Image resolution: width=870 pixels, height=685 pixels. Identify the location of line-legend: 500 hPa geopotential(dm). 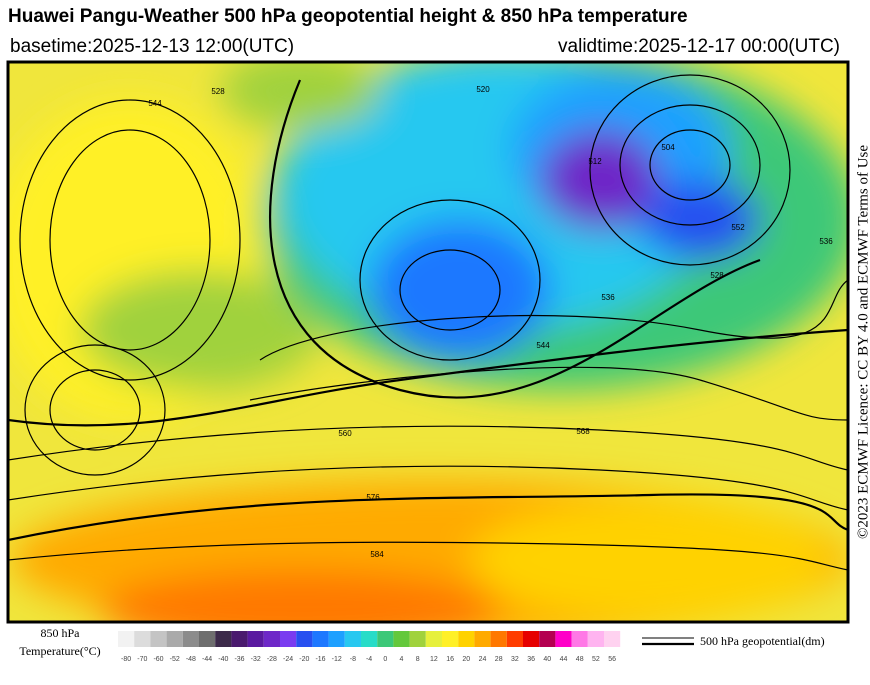
(762, 641).